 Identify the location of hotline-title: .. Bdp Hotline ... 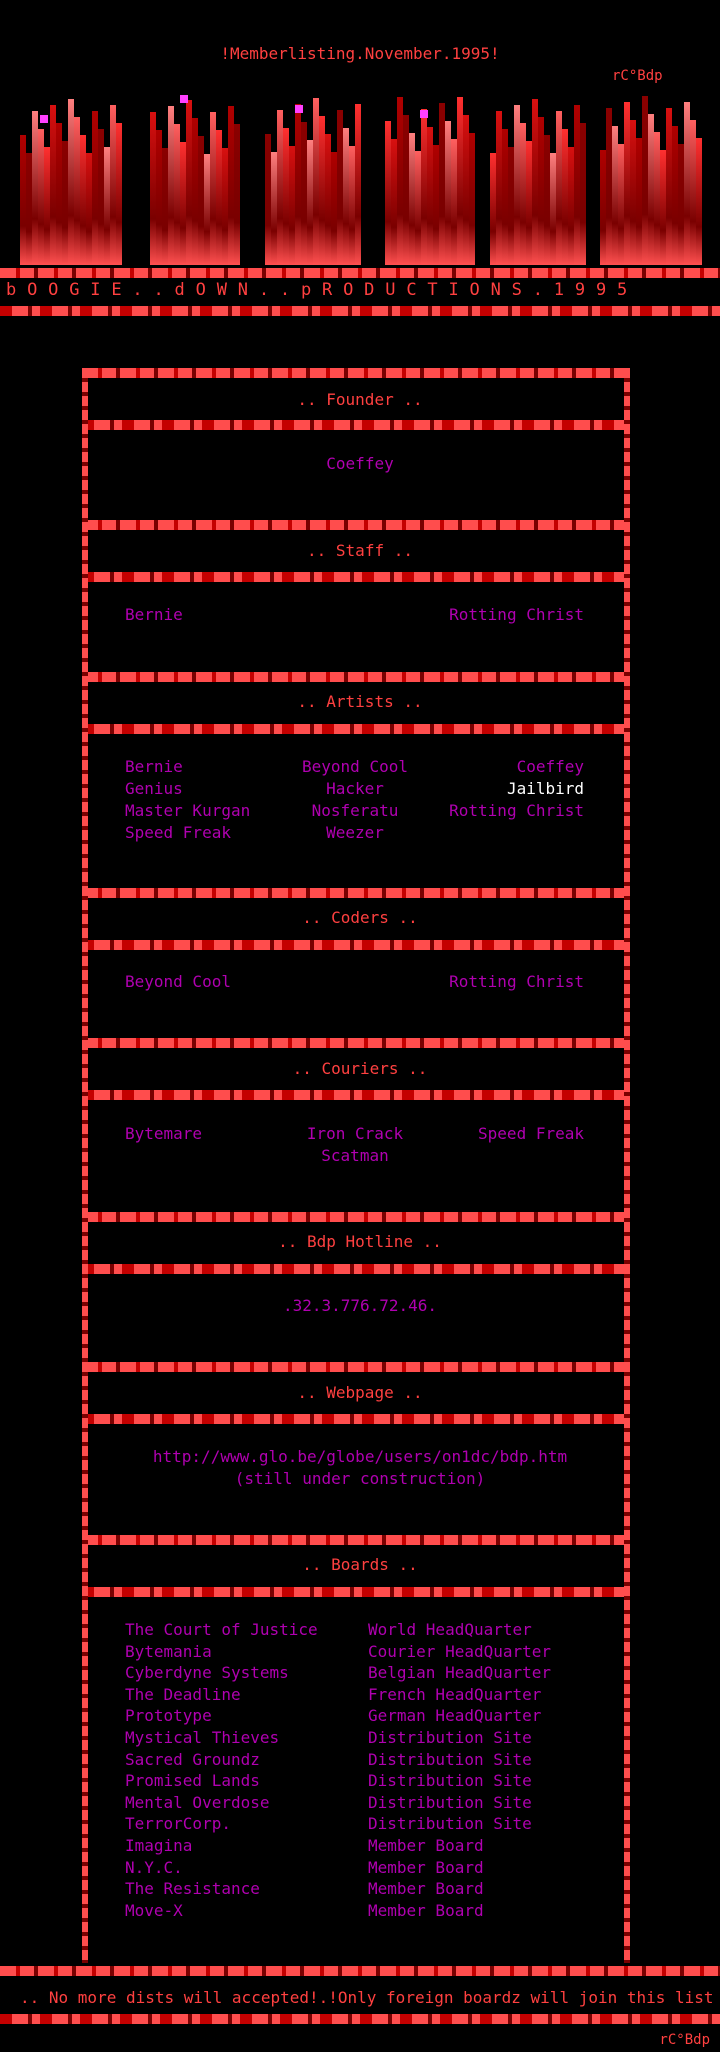
(360, 1241).